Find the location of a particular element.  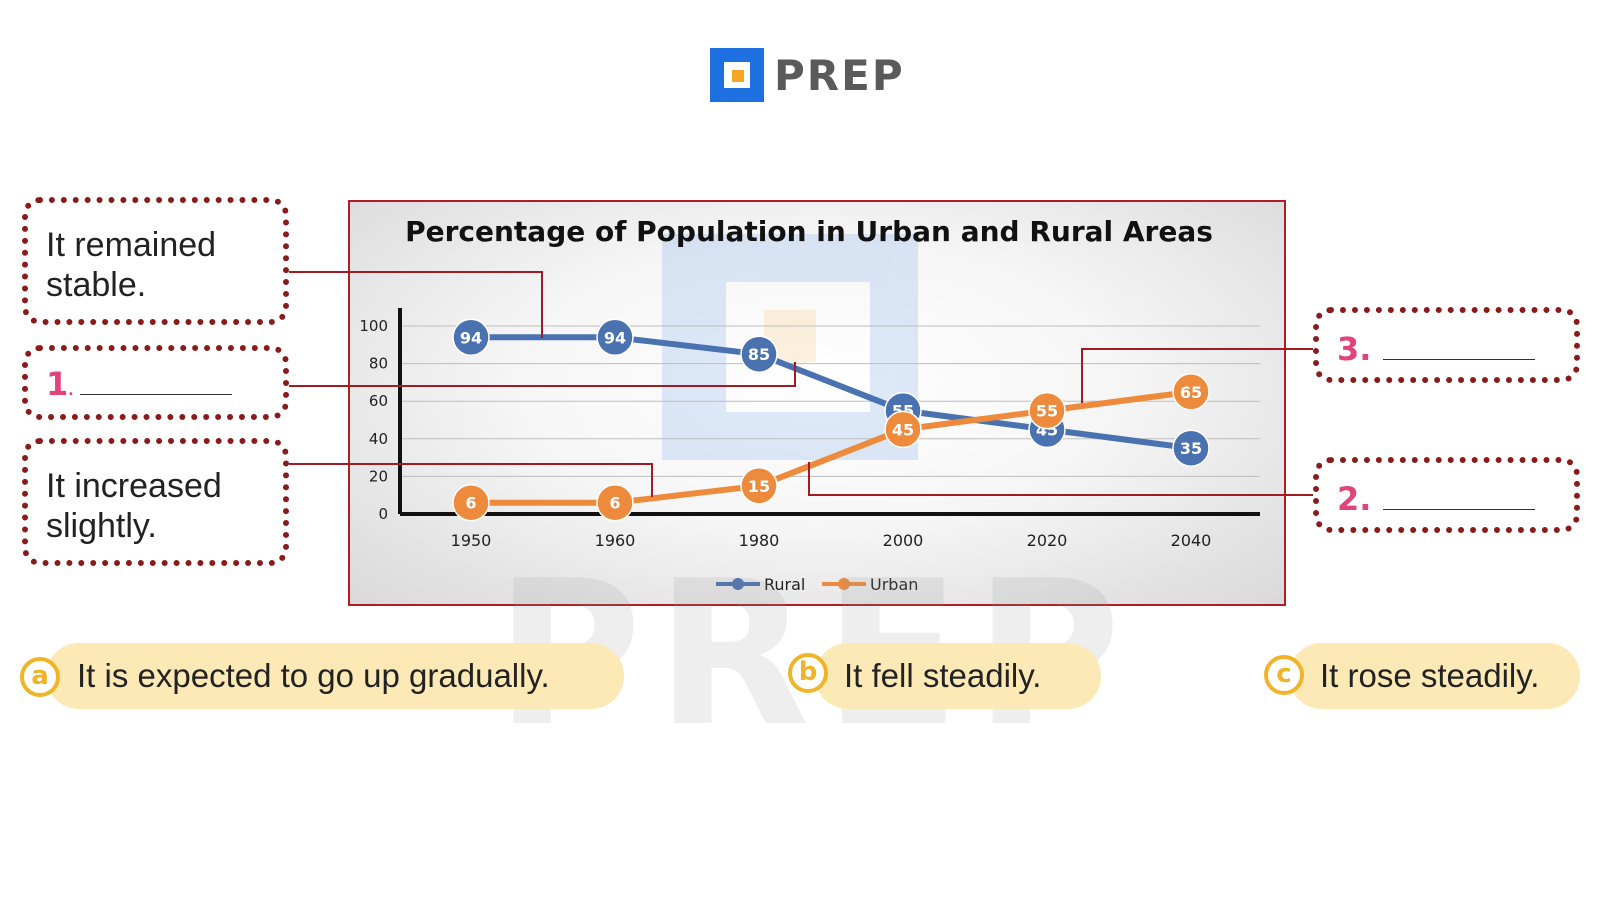

blank-answer-box-3: 3. is located at coordinates (1446, 345).